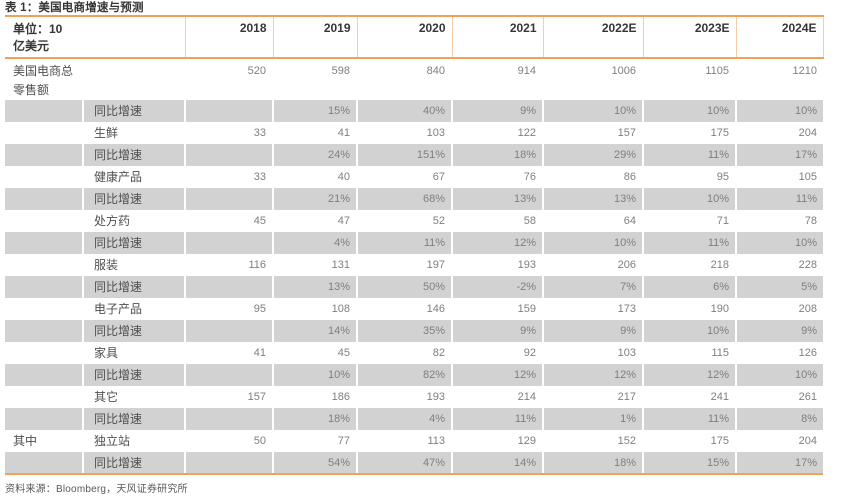 The image size is (843, 498). Describe the element at coordinates (594, 221) in the screenshot. I see `cell-value: 64` at that location.